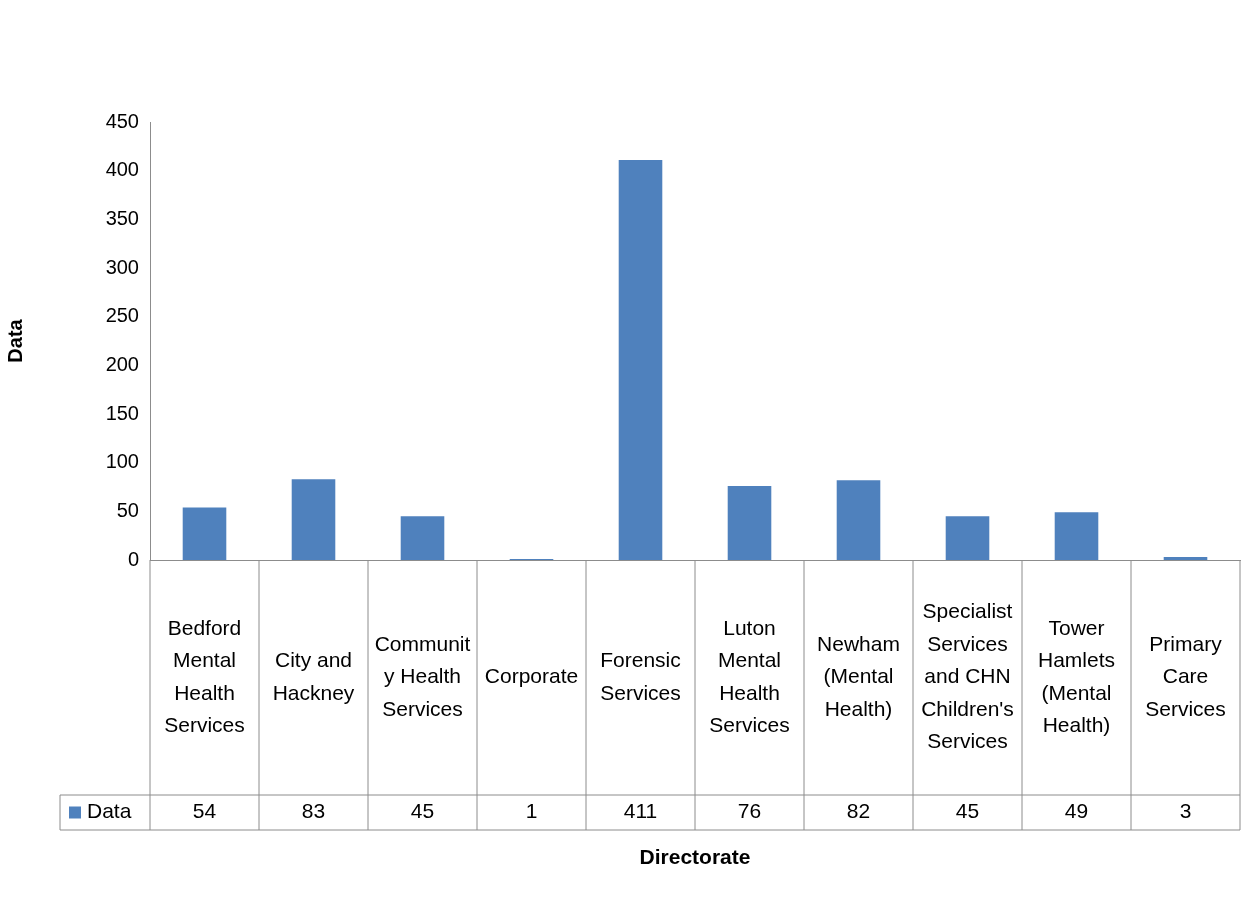  Describe the element at coordinates (1185, 675) in the screenshot. I see `x-tick-label: Primary Care Services` at that location.